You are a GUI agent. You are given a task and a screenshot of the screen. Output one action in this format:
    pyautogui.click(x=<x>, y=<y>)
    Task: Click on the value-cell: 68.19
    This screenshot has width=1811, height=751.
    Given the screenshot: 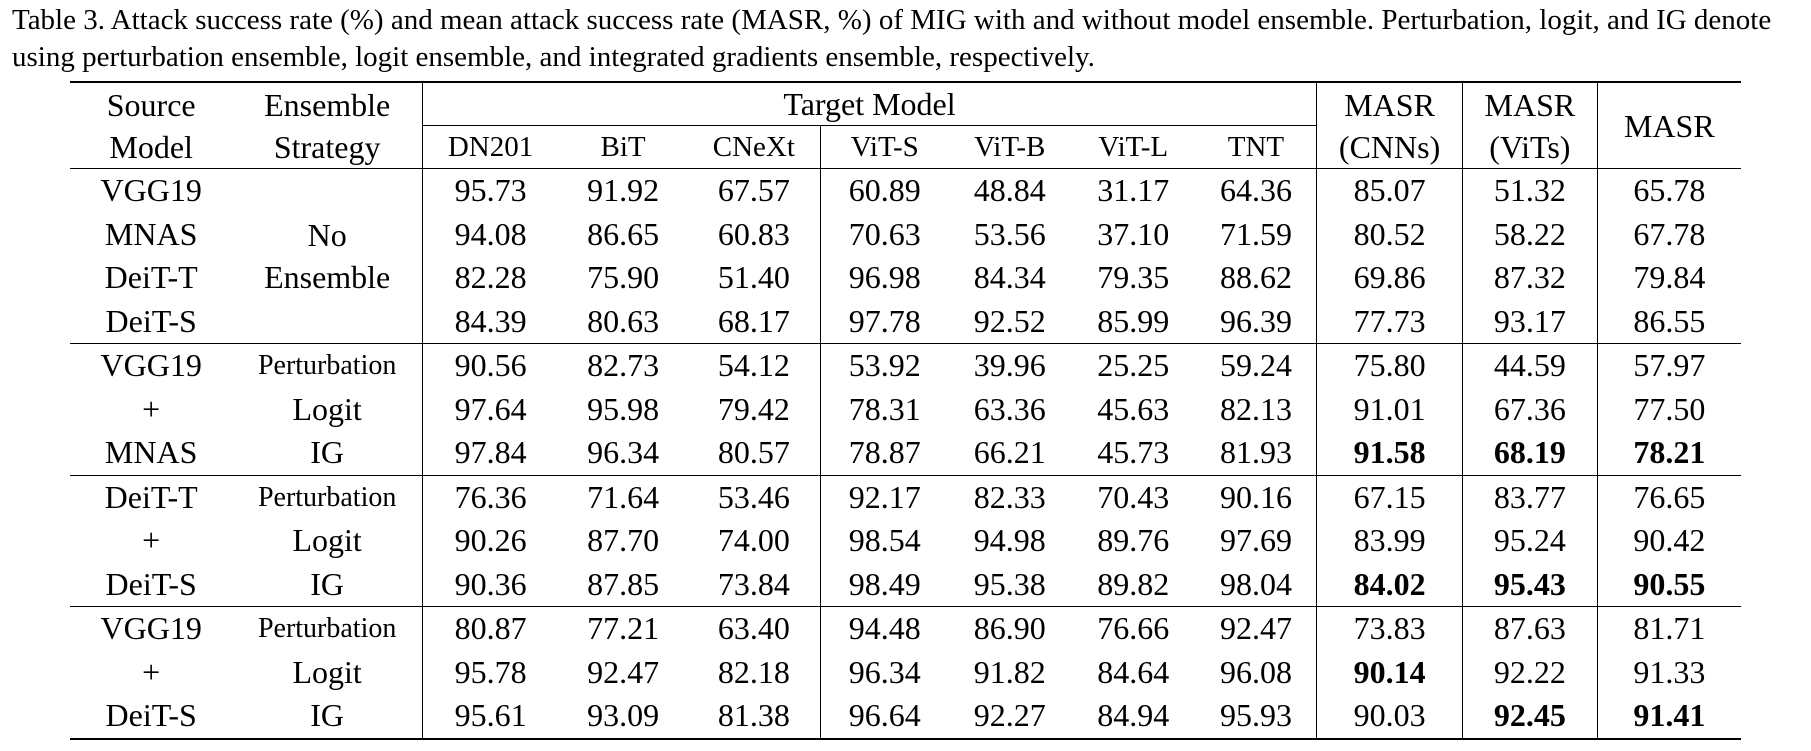 What is the action you would take?
    pyautogui.click(x=1530, y=453)
    